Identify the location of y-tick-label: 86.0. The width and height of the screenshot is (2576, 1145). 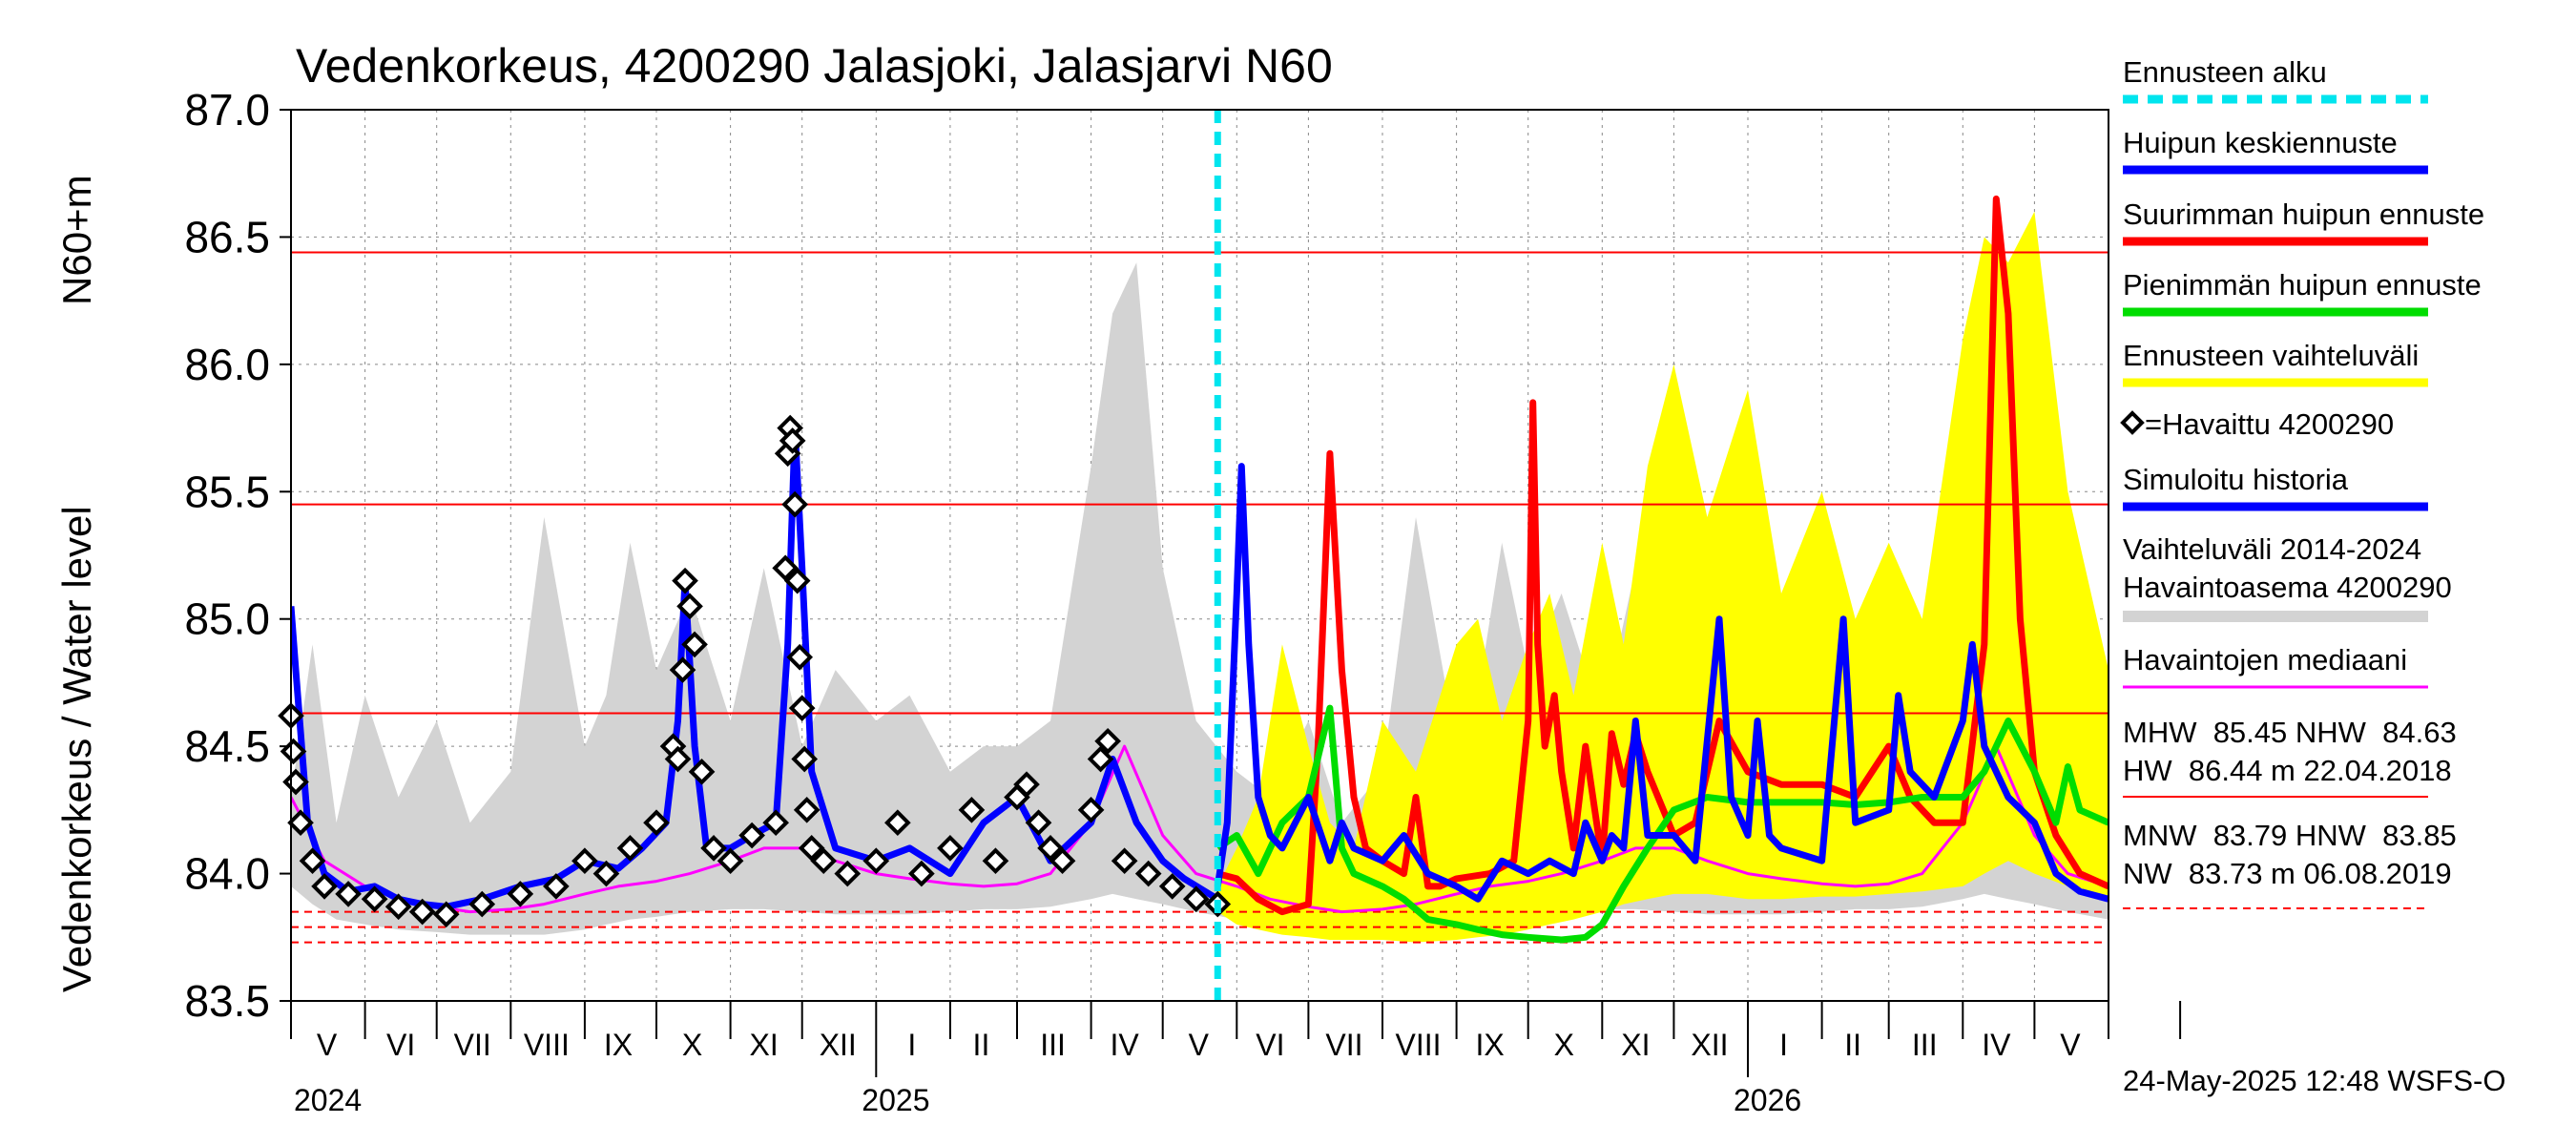
(227, 364).